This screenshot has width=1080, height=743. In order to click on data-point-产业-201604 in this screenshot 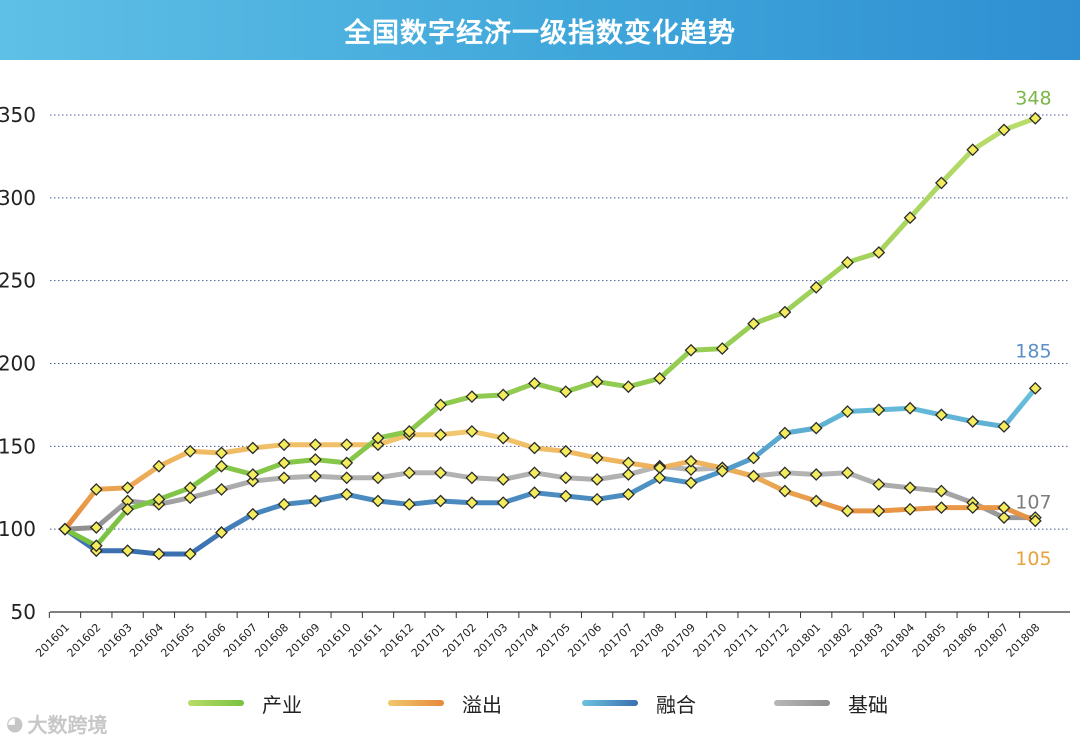, I will do `click(159, 499)`.